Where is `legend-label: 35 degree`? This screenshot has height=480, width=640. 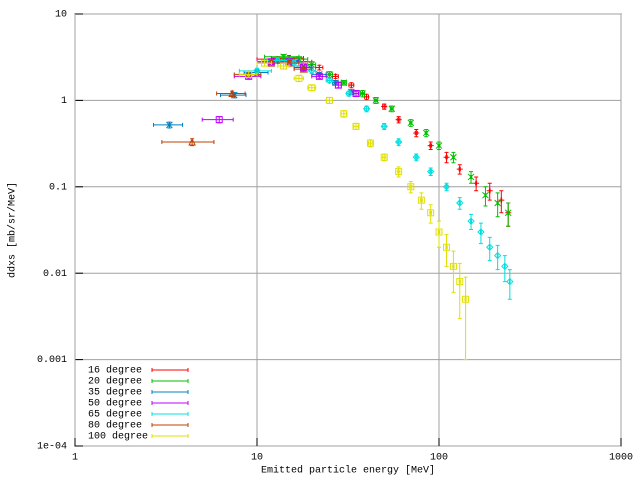 legend-label: 35 degree is located at coordinates (115, 393).